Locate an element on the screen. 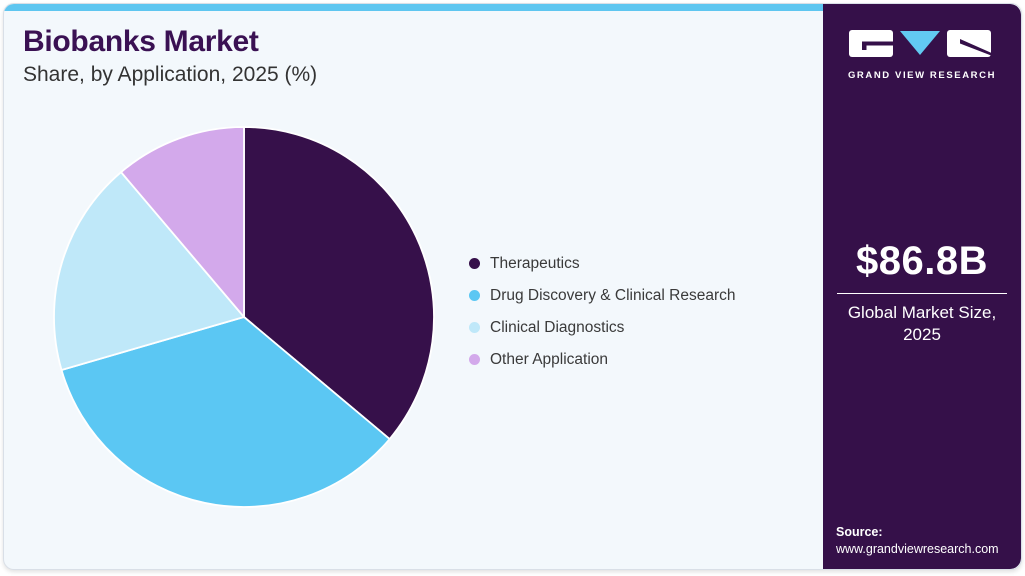  legend-label: Clinical Diagnostics is located at coordinates (557, 327).